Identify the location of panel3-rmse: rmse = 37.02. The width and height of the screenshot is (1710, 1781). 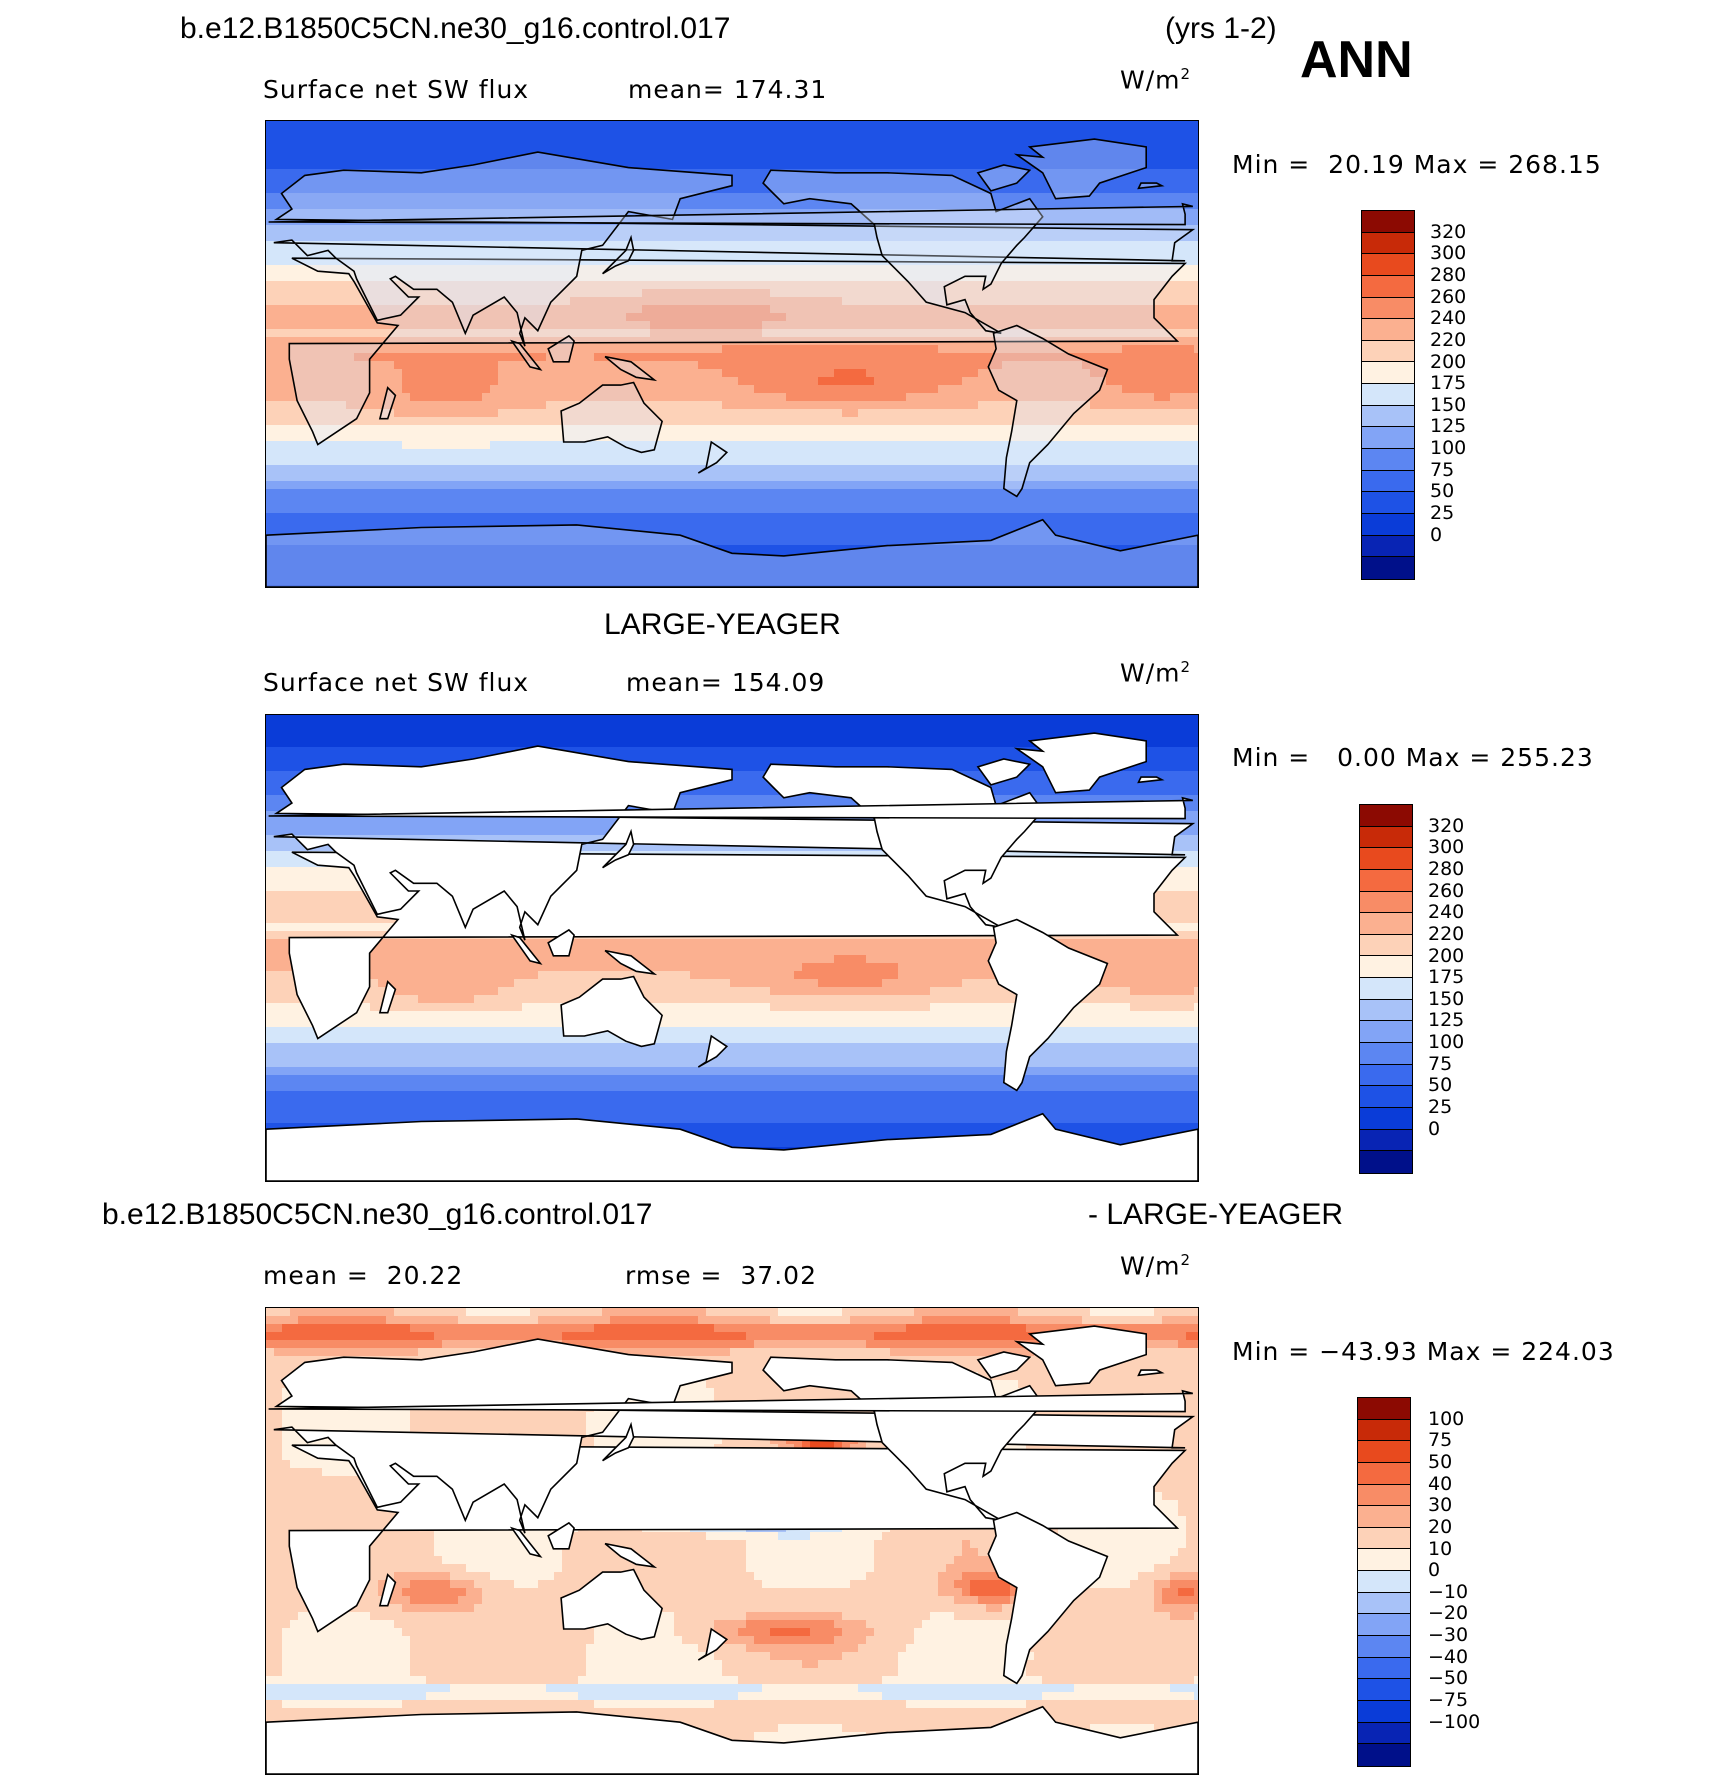
(721, 1275).